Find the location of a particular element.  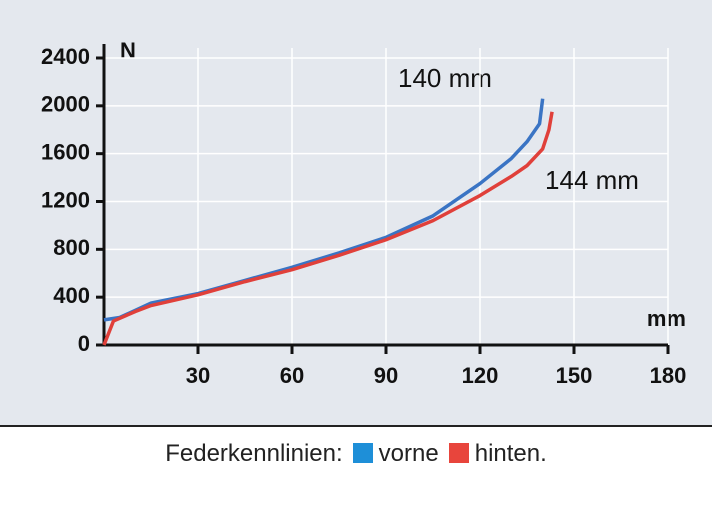

x-tick-label: 60 is located at coordinates (292, 375).